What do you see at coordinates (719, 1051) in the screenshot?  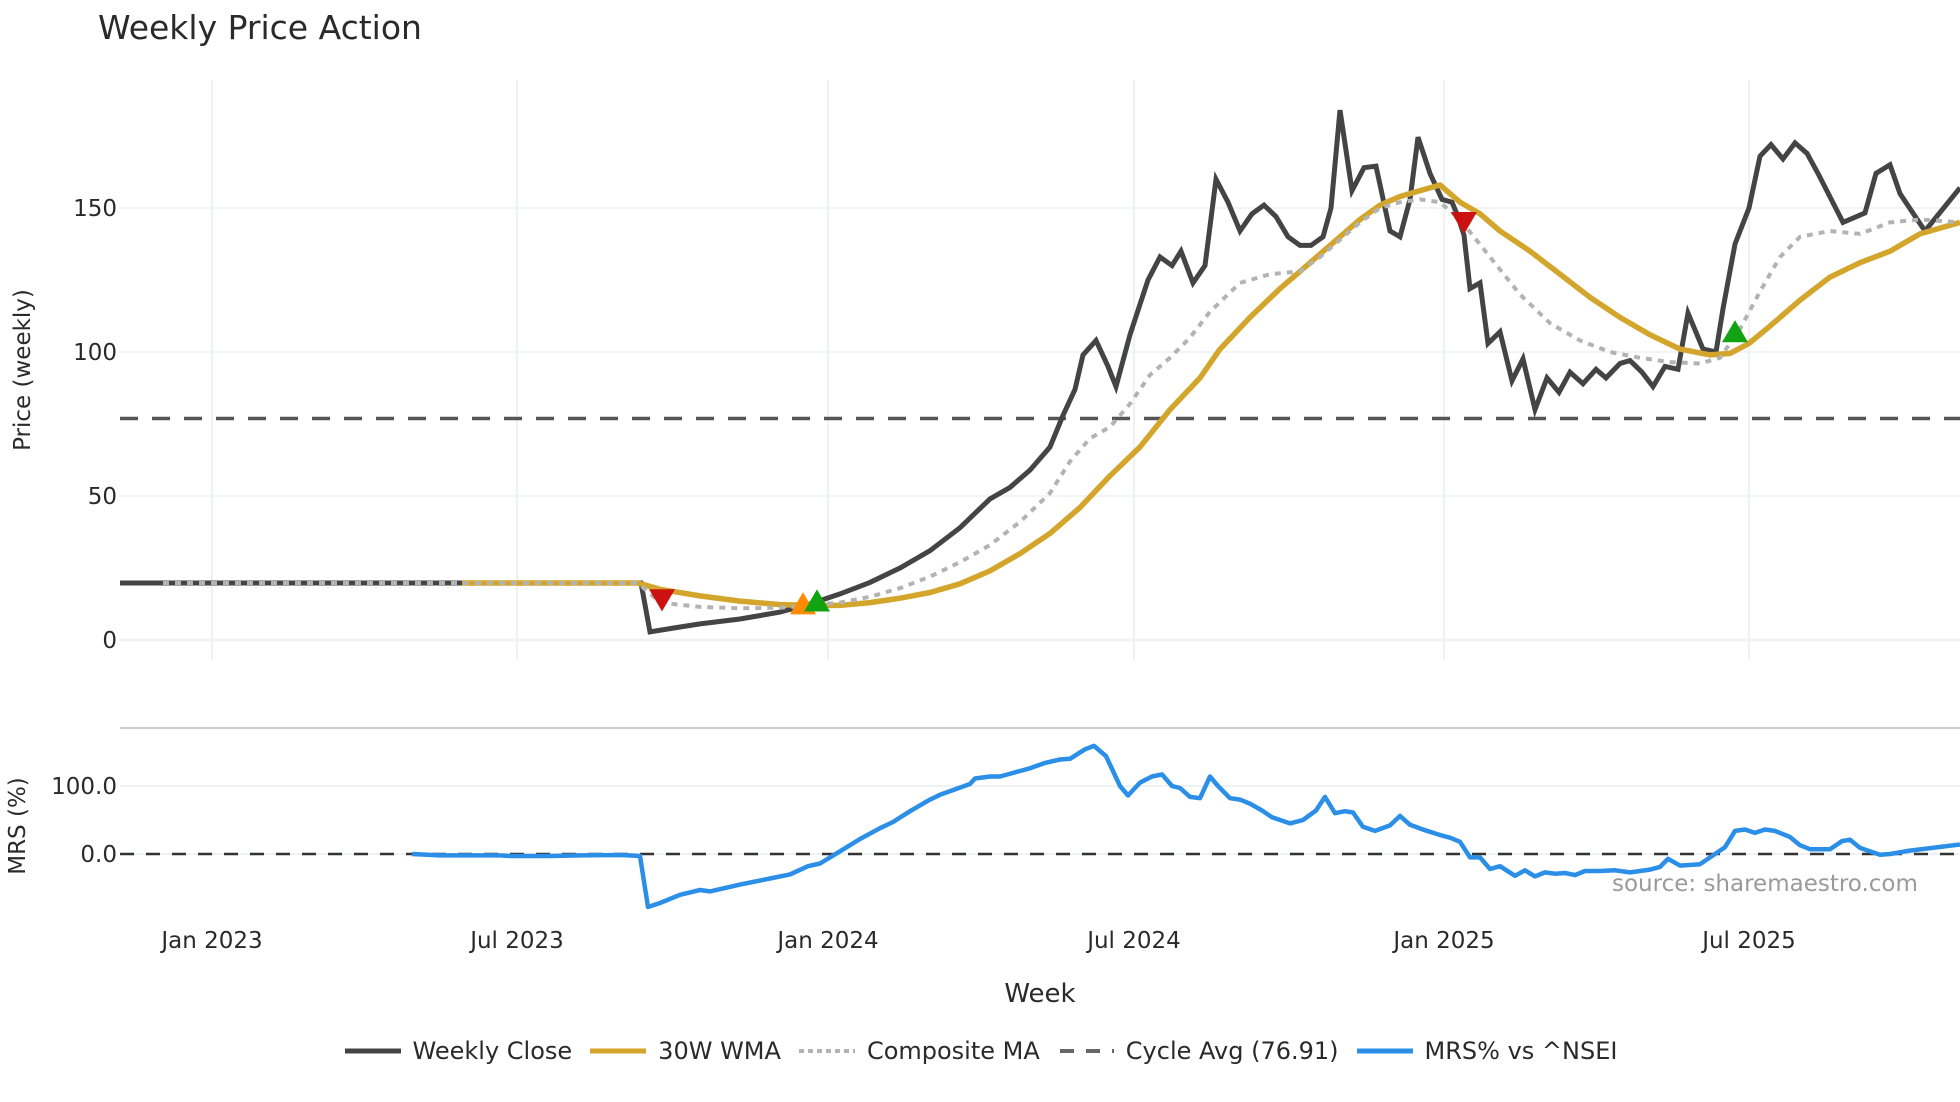 I see `legend-label: 30W WMA` at bounding box center [719, 1051].